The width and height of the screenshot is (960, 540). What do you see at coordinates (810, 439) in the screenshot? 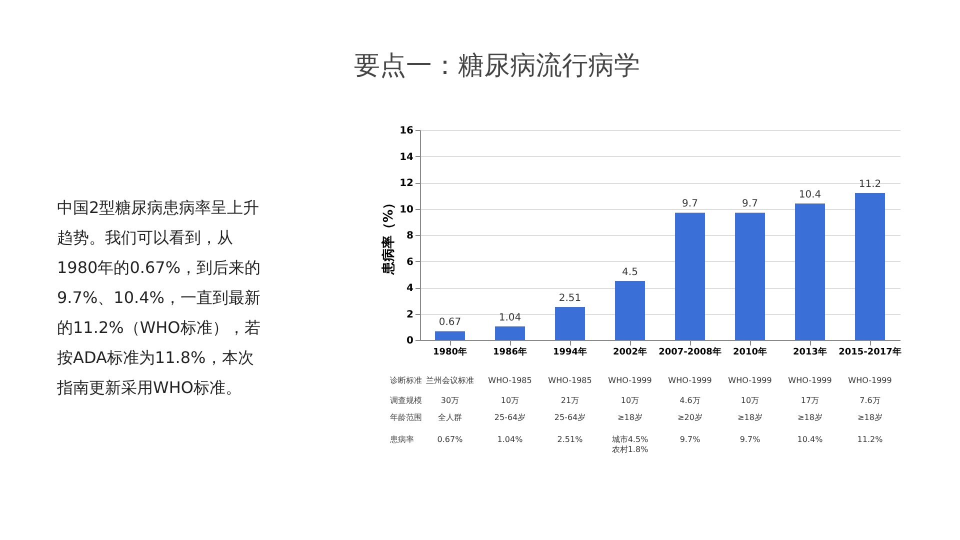
I see `text: 10.4%` at bounding box center [810, 439].